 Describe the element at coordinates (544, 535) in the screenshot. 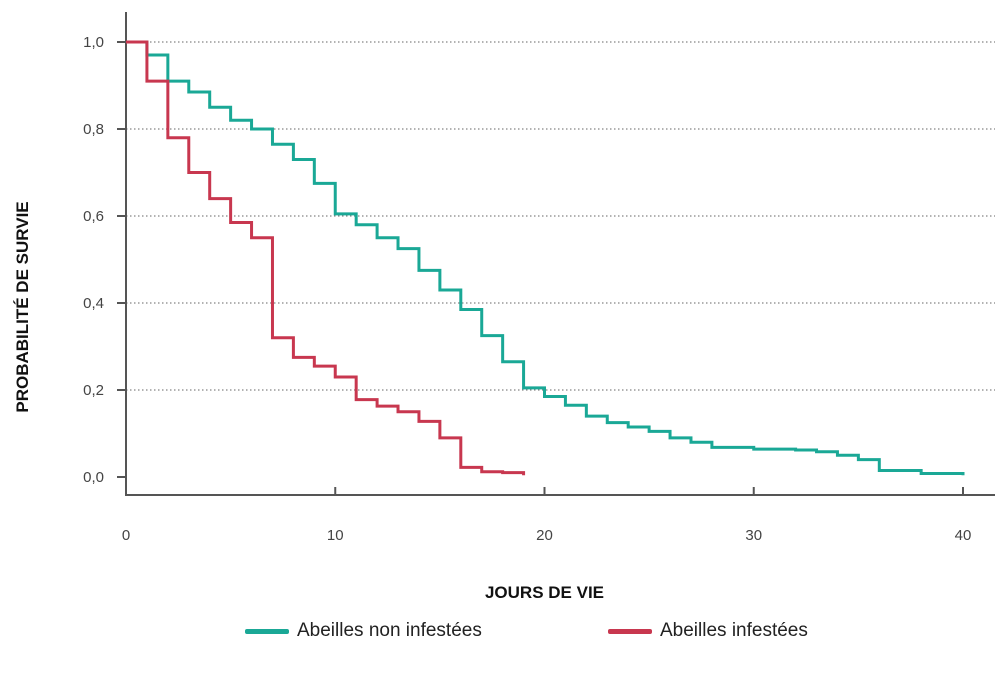

I see `x-tick-label: 20` at that location.